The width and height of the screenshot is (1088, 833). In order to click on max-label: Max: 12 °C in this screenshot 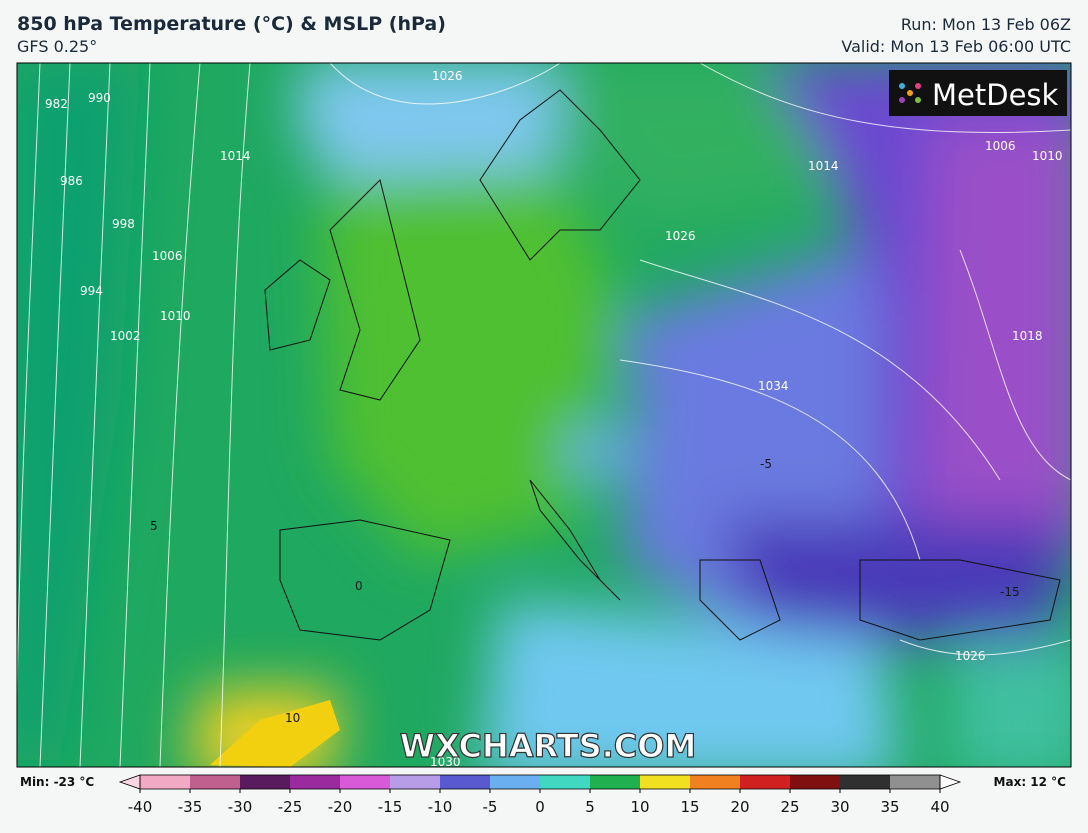, I will do `click(1030, 782)`.